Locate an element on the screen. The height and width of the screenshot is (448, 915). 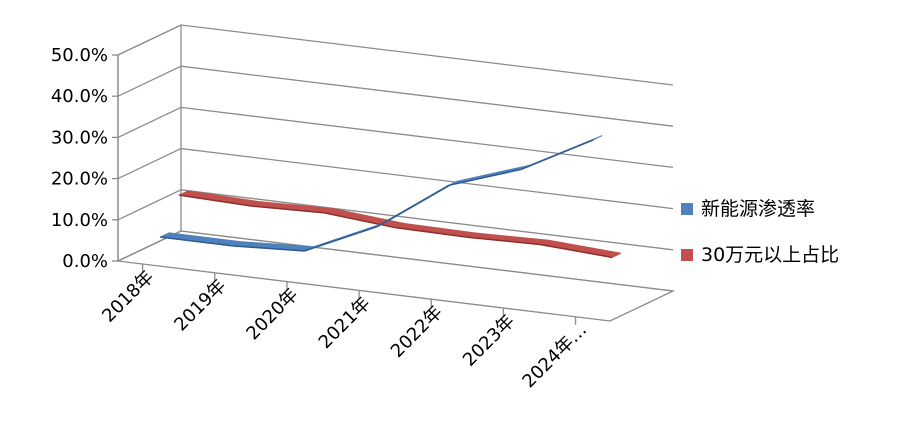
y-axis-ticks: 0.0% 10.0% 20.0% 30.0% 40.0% 50.0% is located at coordinates (84, 158).